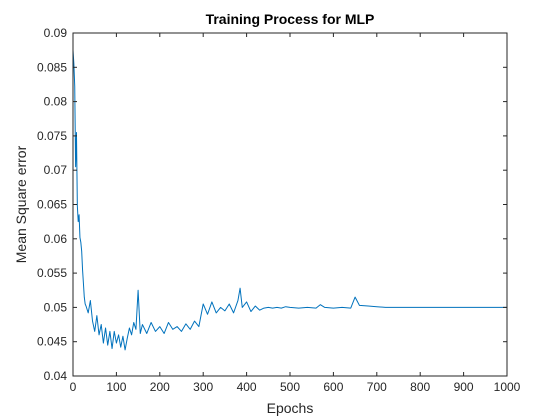 The image size is (560, 420). Describe the element at coordinates (160, 387) in the screenshot. I see `x-tick-label: 200` at that location.